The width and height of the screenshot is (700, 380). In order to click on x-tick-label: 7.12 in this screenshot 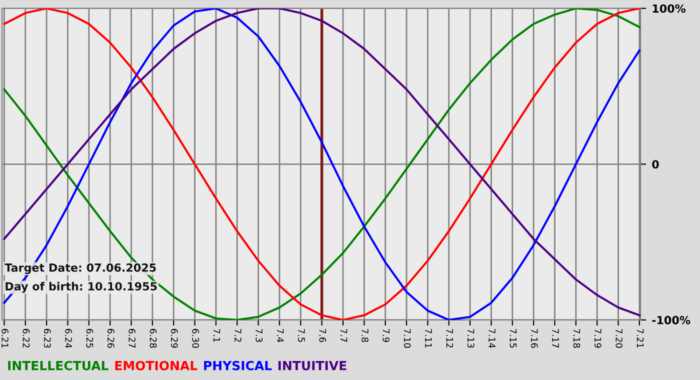, I will do `click(450, 338)`.